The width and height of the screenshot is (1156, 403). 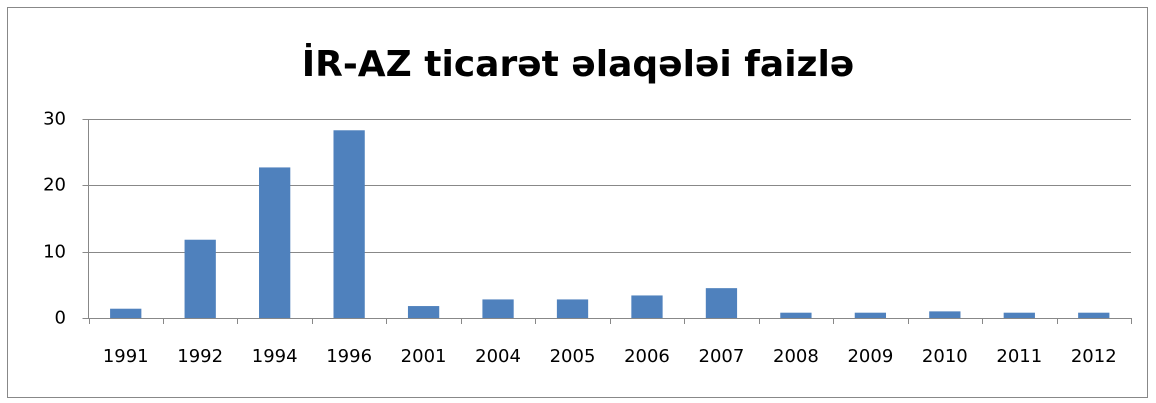 What do you see at coordinates (578, 64) in the screenshot?
I see `chart-title: İR-AZ ticarət əlaqələi faizlə` at bounding box center [578, 64].